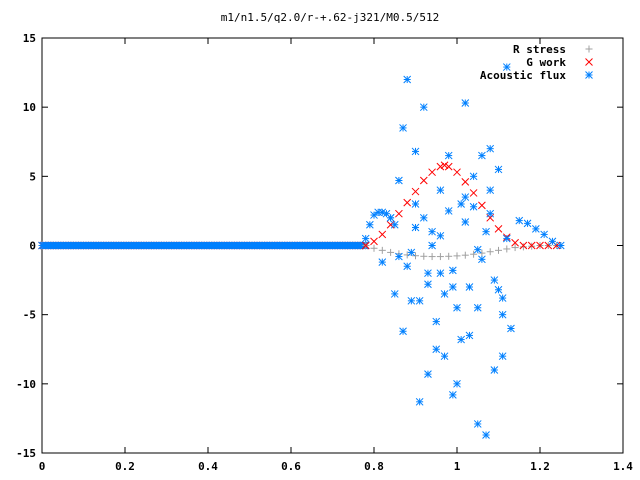  What do you see at coordinates (461, 205) in the screenshot?
I see `g-work-series` at bounding box center [461, 205].